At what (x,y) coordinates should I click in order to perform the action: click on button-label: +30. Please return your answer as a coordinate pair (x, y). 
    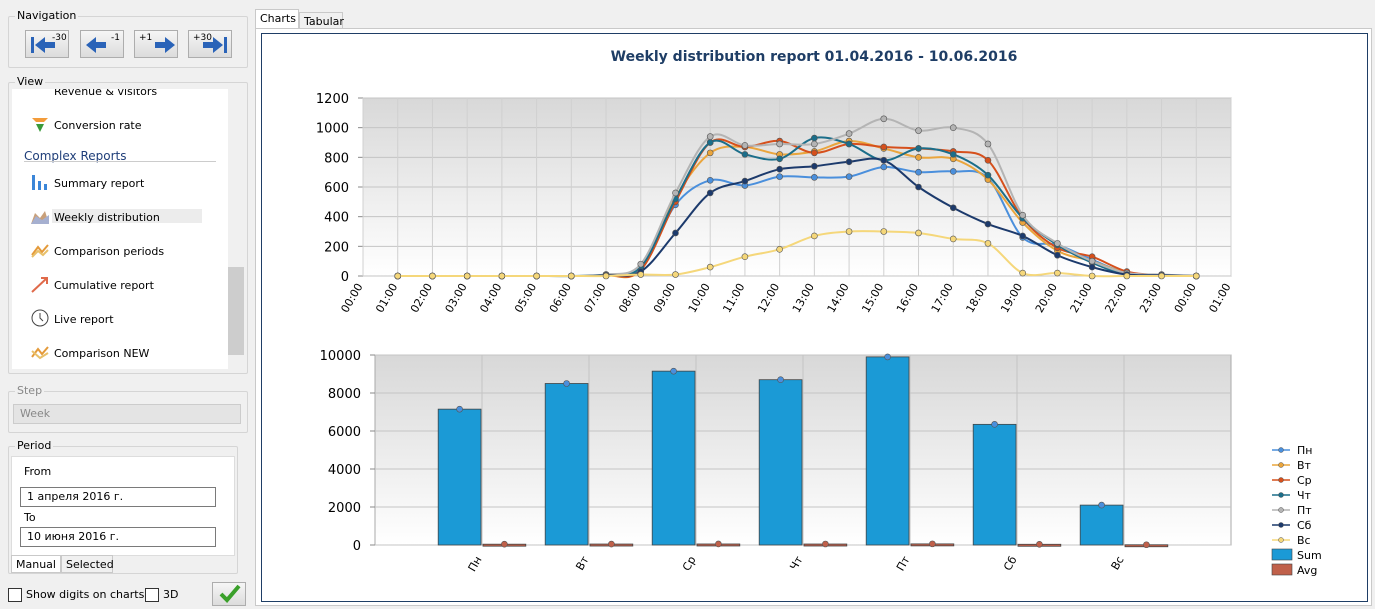
    Looking at the image, I should click on (202, 38).